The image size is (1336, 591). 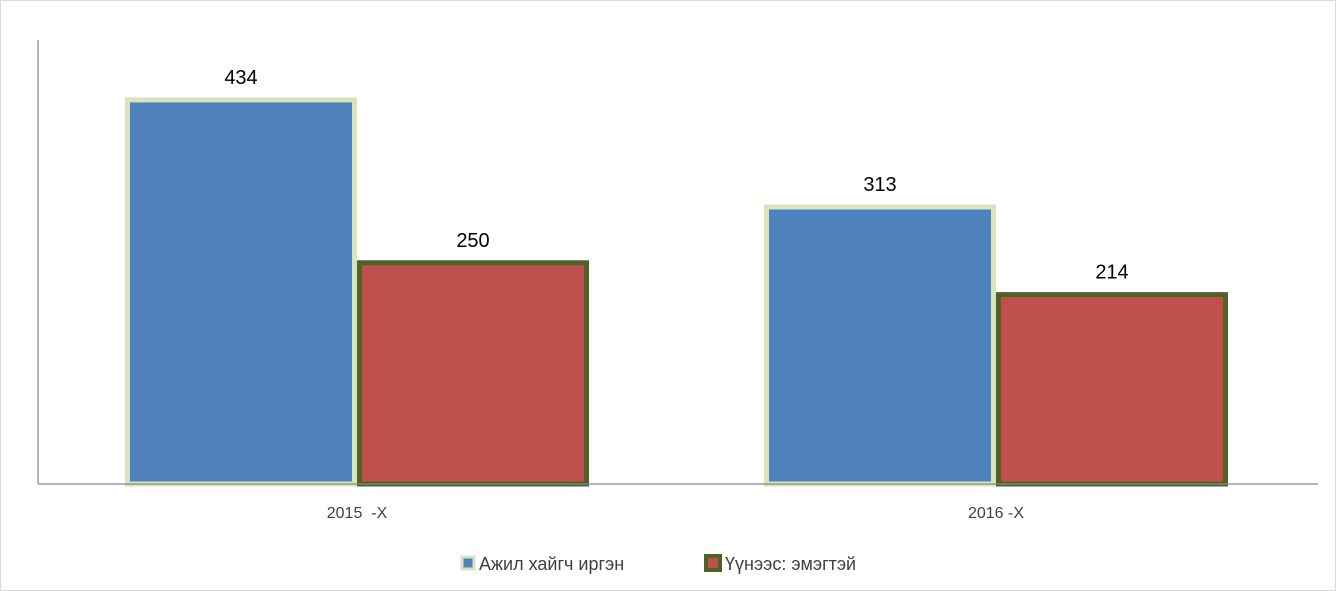 I want to click on bar-s0-c0, so click(x=241, y=292).